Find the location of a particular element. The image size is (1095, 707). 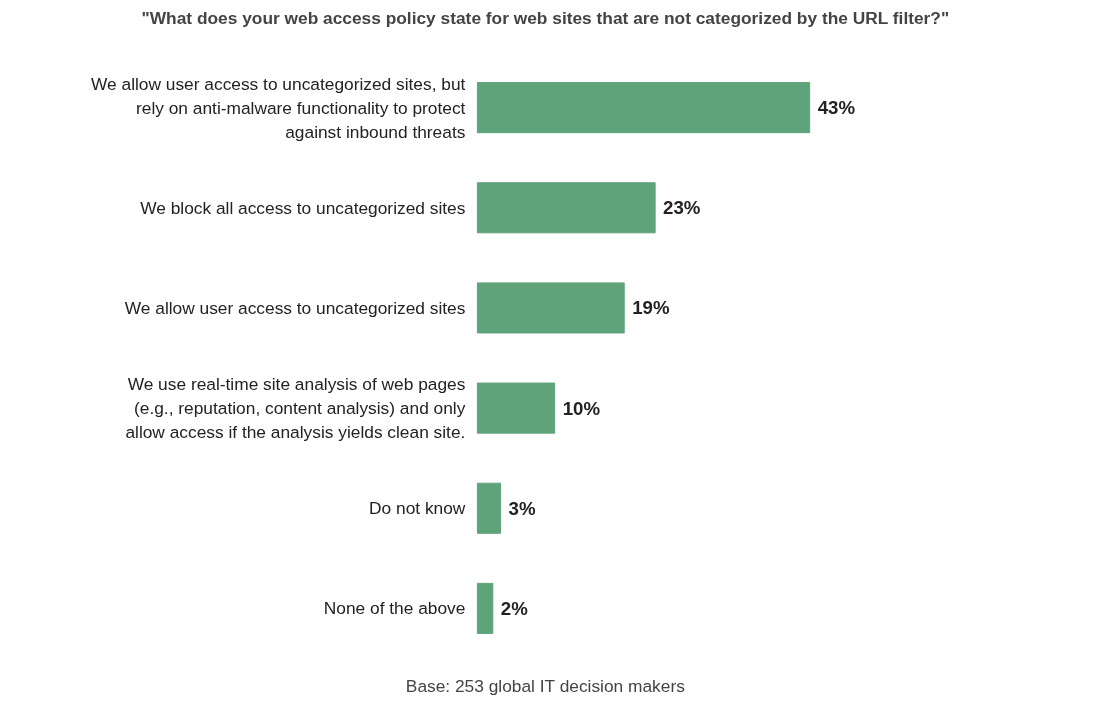

y-tick-label: We allow user access to uncategorized sites is located at coordinates (295, 307).